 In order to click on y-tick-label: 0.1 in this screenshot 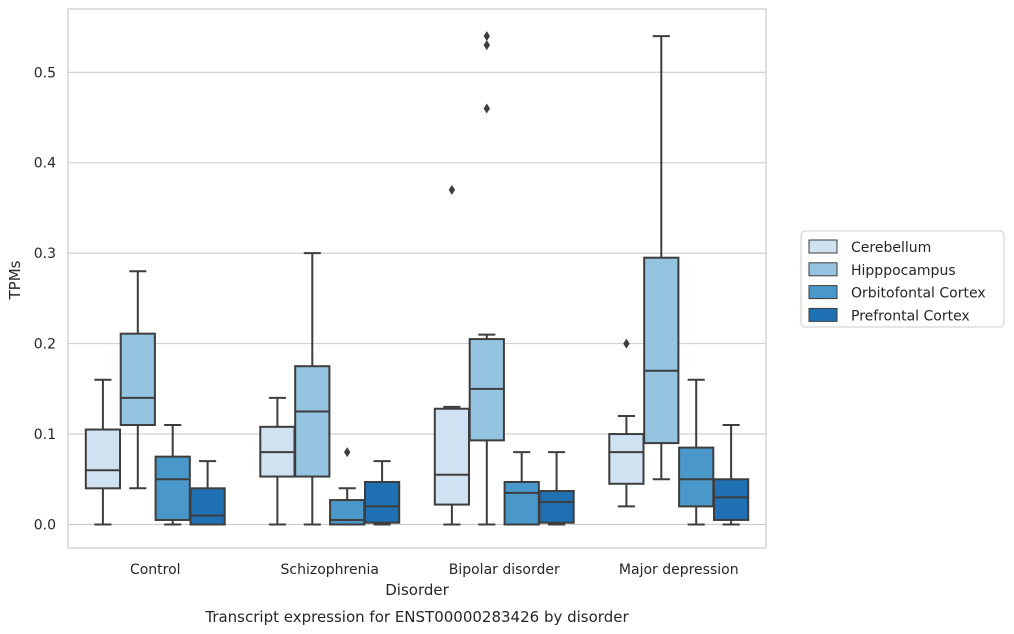, I will do `click(45, 435)`.